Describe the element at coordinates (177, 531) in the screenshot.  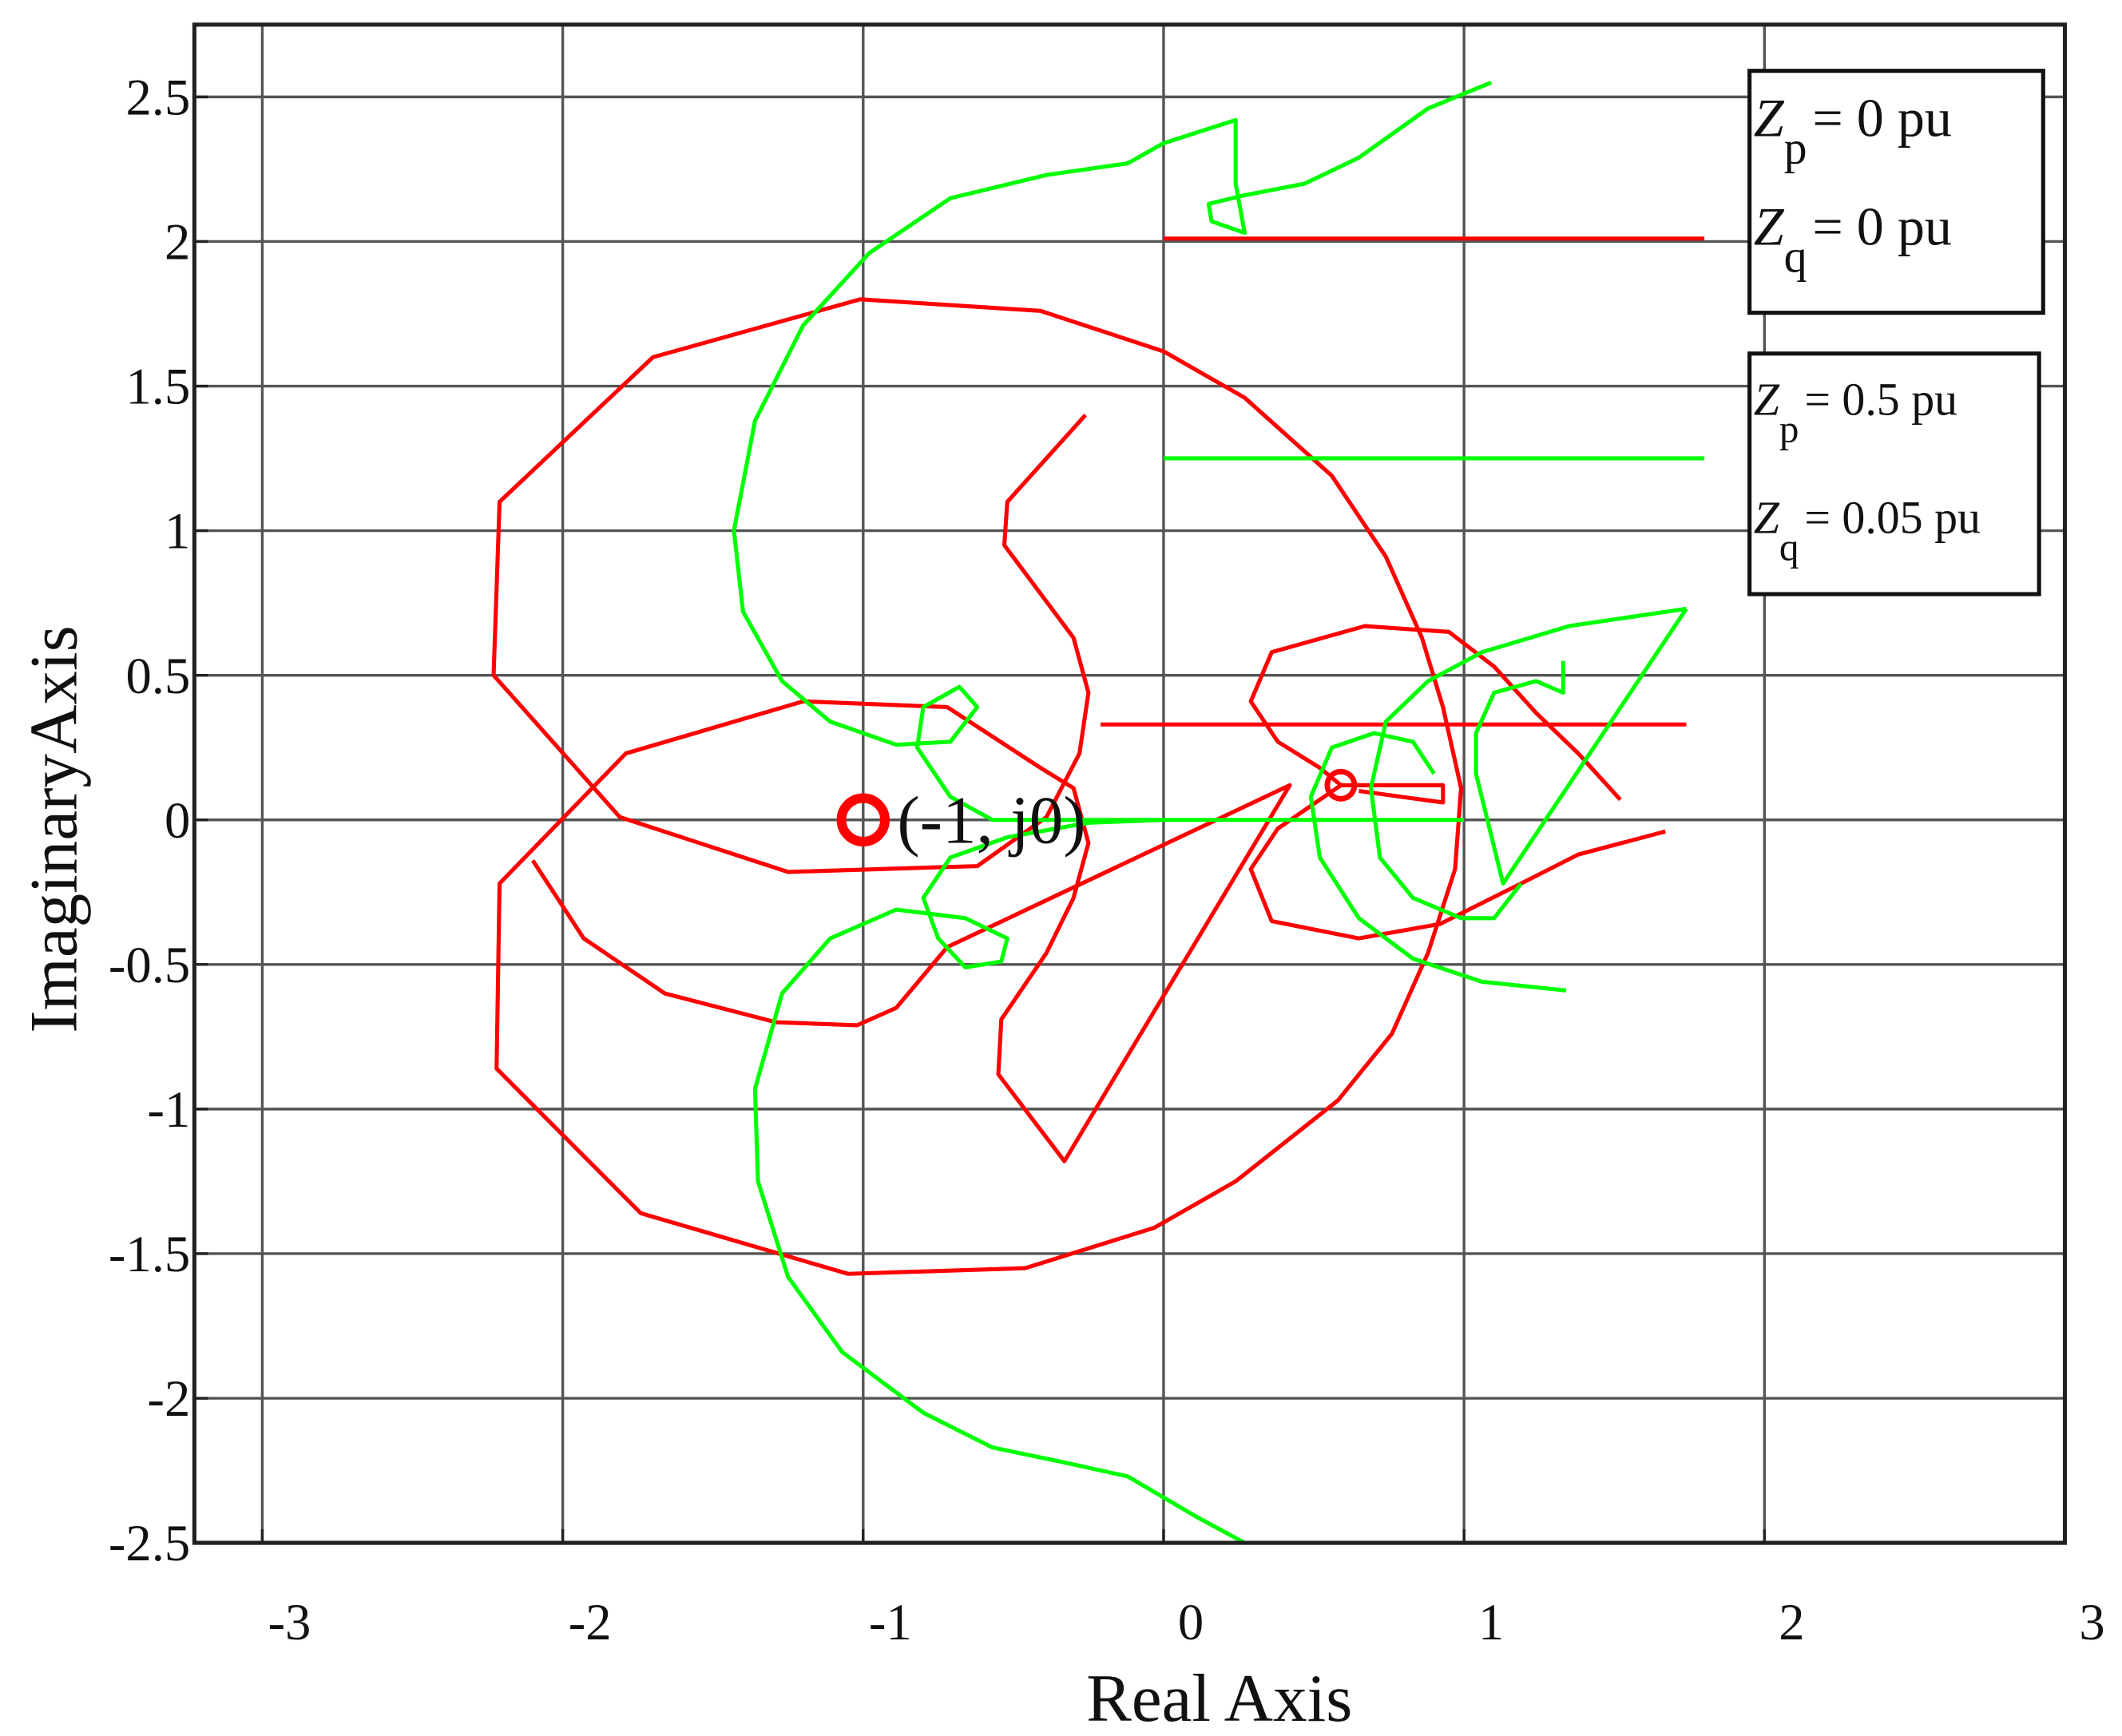
I see `y-tick-label: 1` at that location.